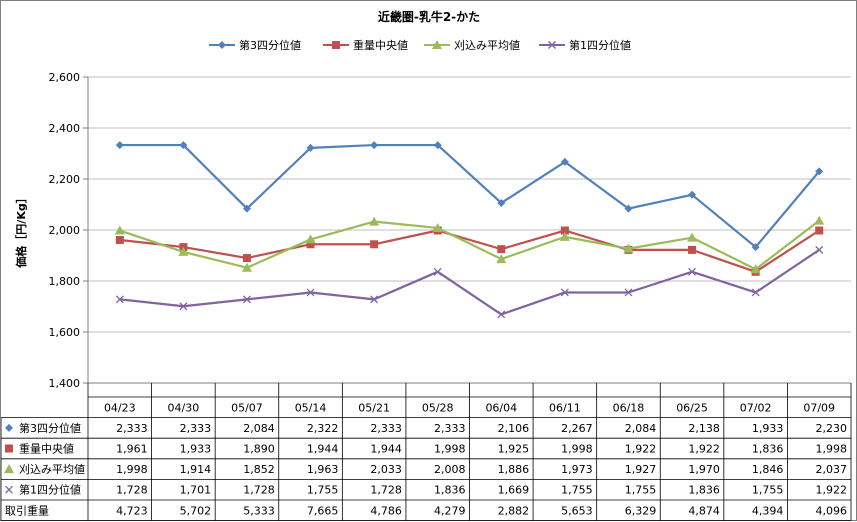 The image size is (857, 522). Describe the element at coordinates (692, 407) in the screenshot. I see `x-tick-label: 06/25` at that location.